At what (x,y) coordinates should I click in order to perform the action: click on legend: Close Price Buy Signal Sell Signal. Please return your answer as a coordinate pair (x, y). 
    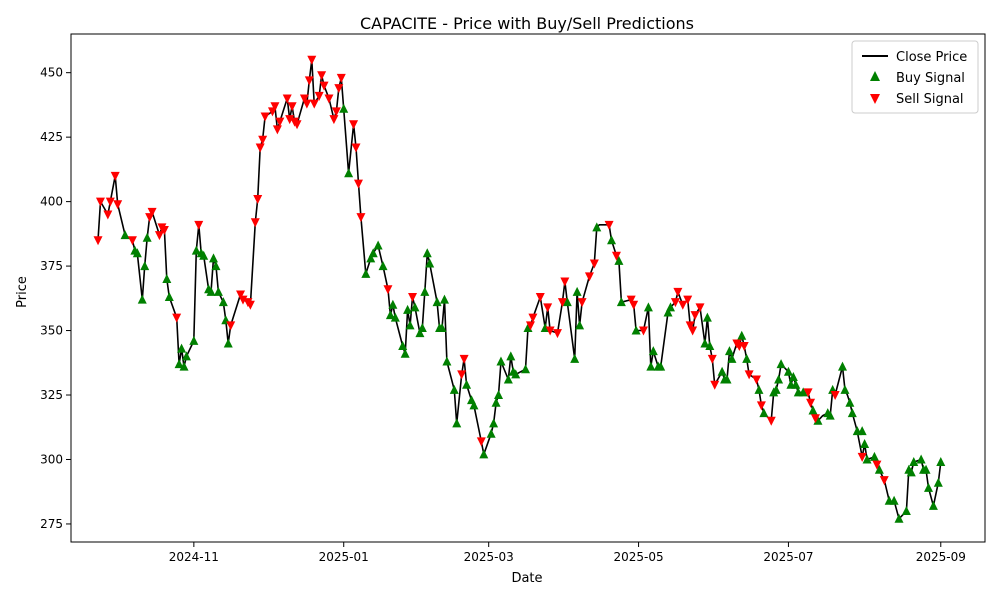
    Looking at the image, I should click on (915, 77).